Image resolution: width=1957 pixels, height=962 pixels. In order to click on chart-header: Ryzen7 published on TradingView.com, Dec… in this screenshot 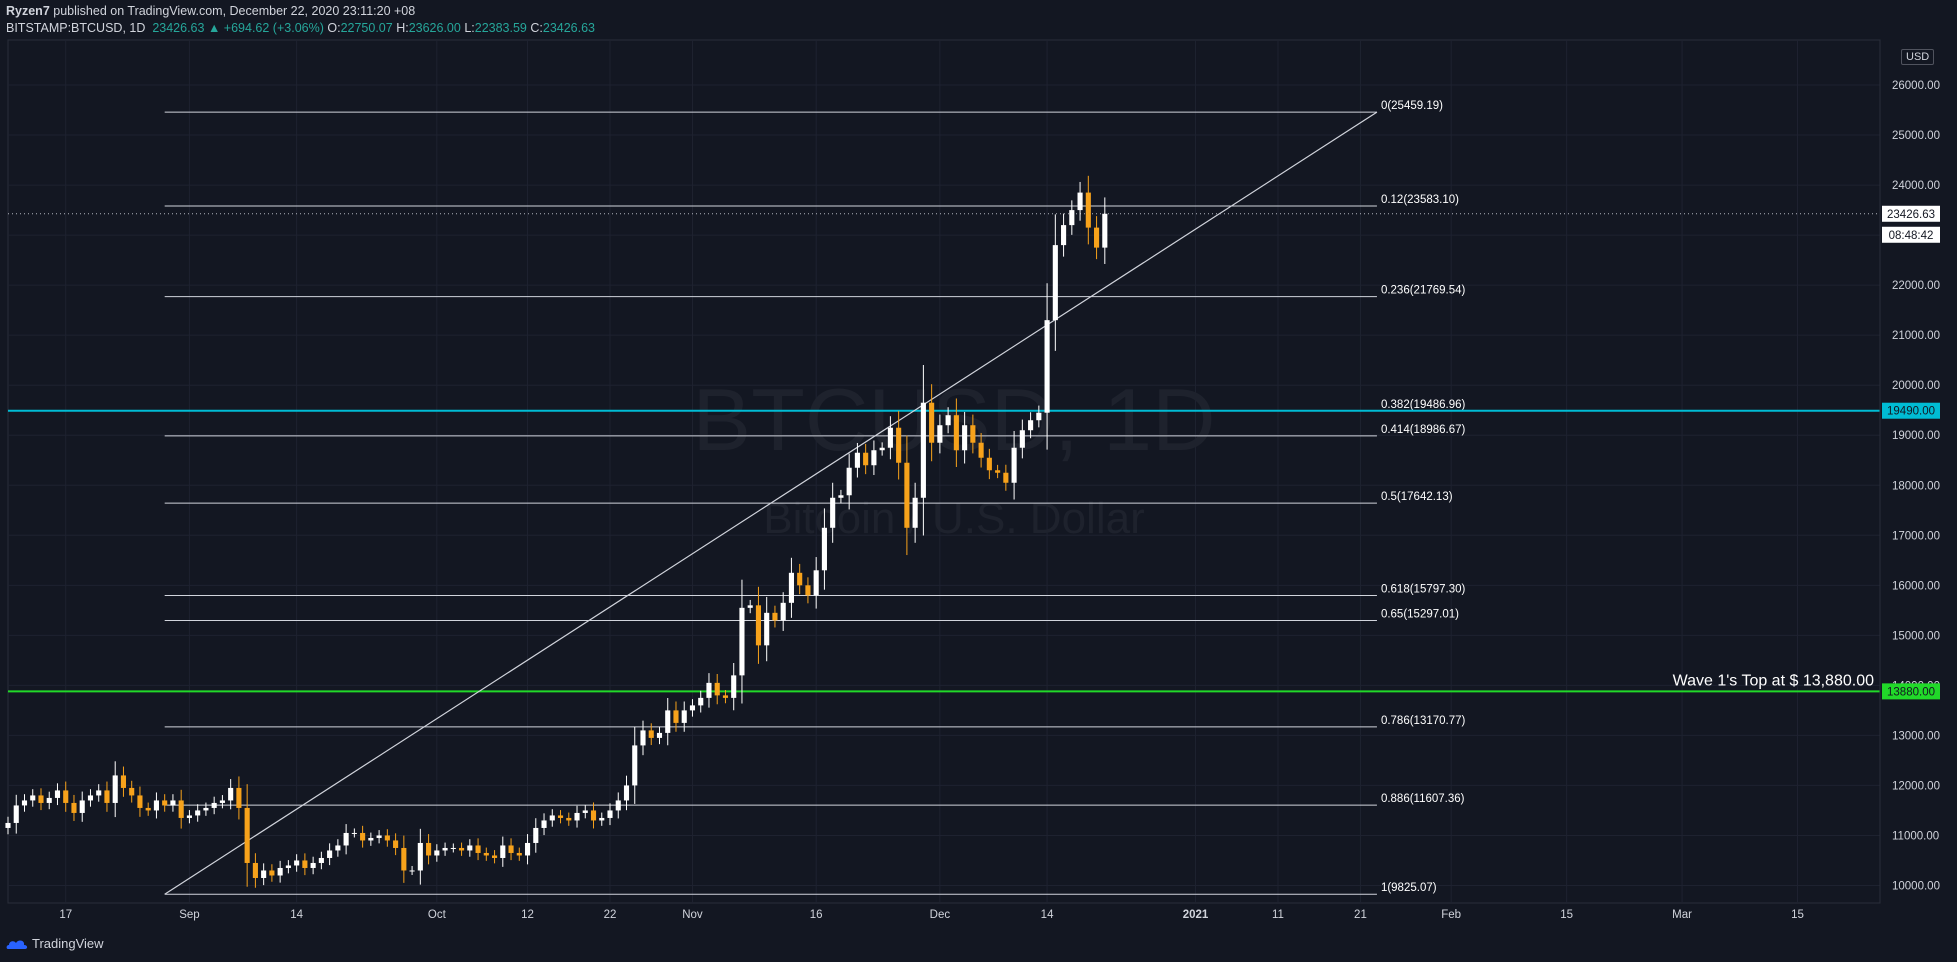, I will do `click(978, 20)`.